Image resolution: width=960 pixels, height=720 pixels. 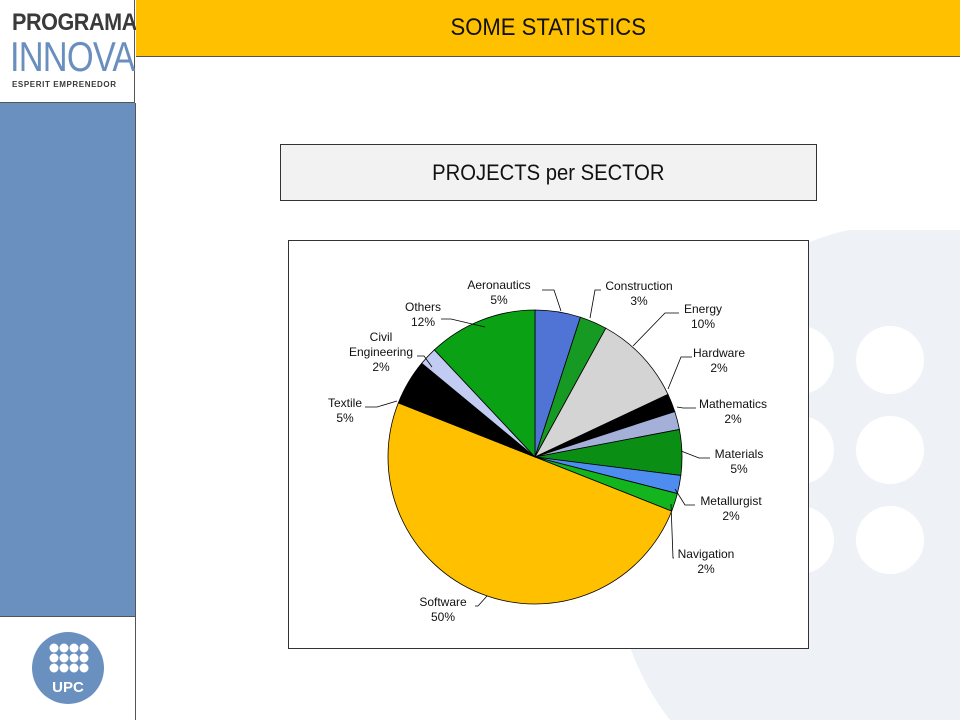 What do you see at coordinates (425, 361) in the screenshot?
I see `leader-line-civil-engineering` at bounding box center [425, 361].